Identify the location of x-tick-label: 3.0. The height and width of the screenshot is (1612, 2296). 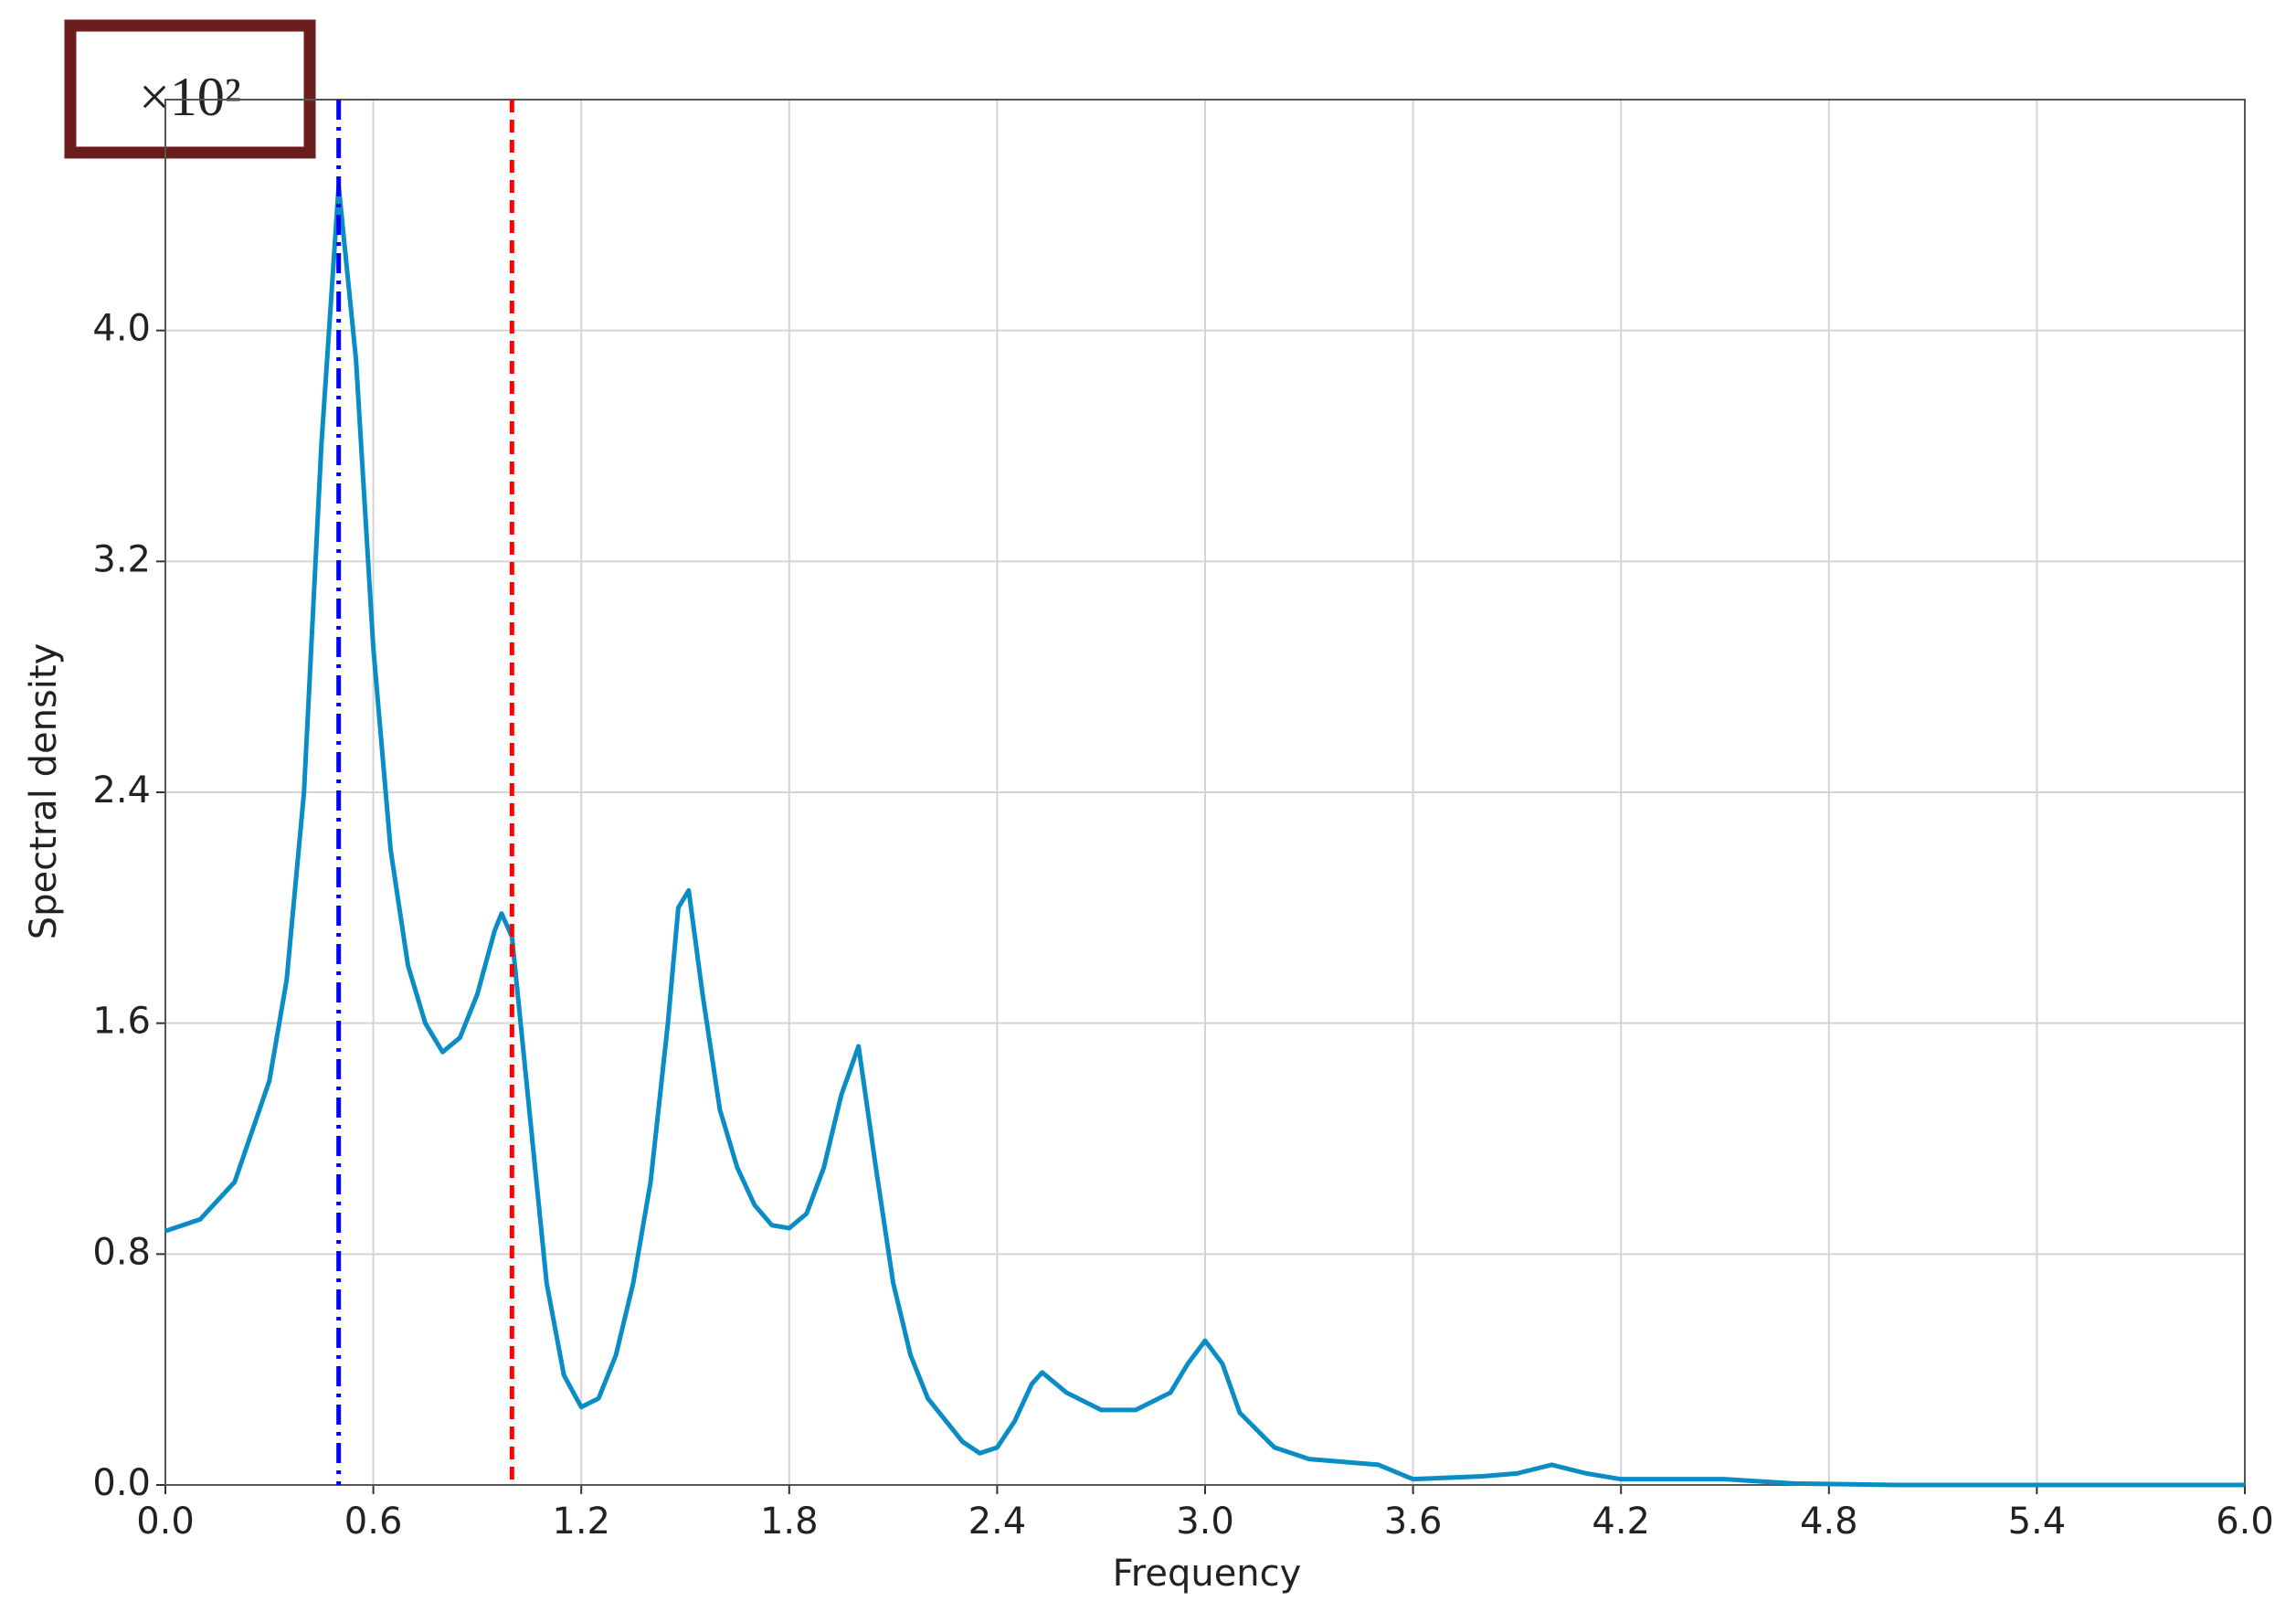
(1205, 1522).